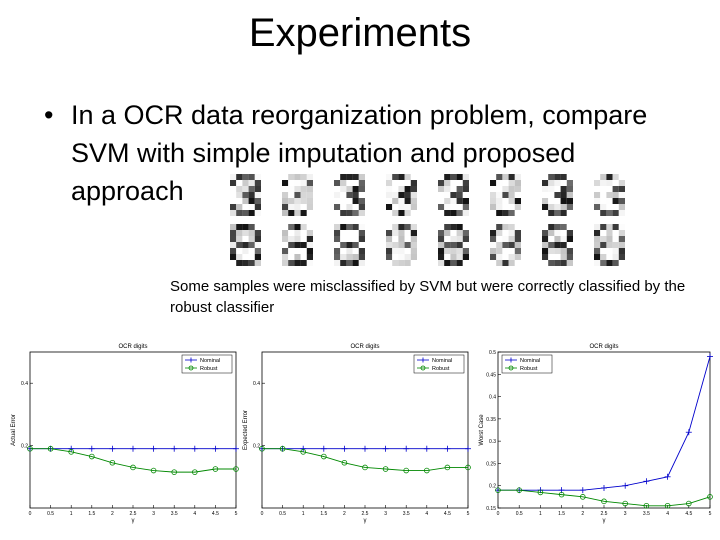 The image size is (720, 540). What do you see at coordinates (14, 430) in the screenshot?
I see `y-axis-label: Actual Error` at bounding box center [14, 430].